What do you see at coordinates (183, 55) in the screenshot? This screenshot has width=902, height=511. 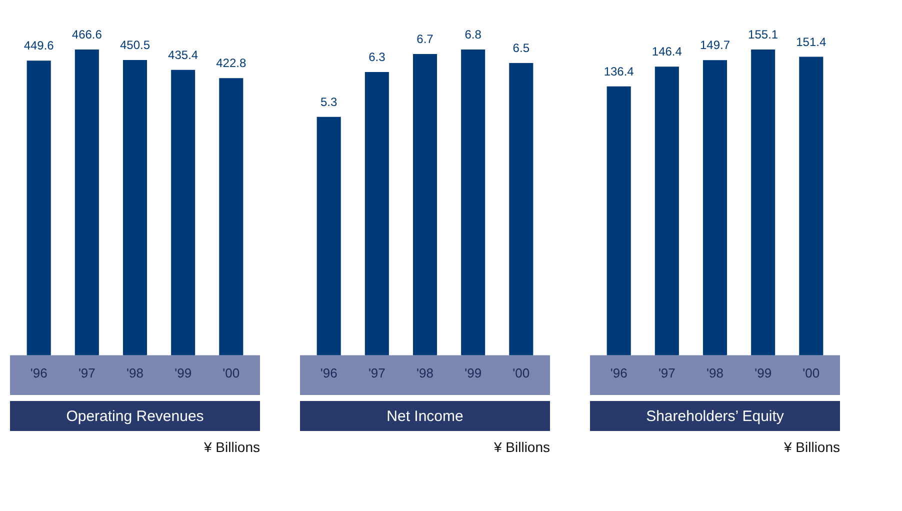 I see `data-label: 435.4` at bounding box center [183, 55].